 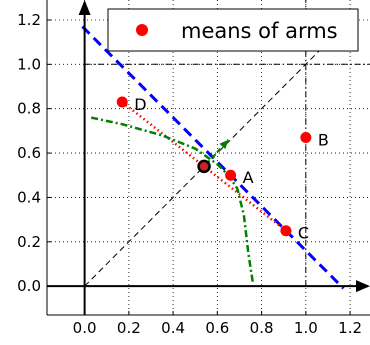 I want to click on y-tick-label: 0.6, so click(x=29, y=153).